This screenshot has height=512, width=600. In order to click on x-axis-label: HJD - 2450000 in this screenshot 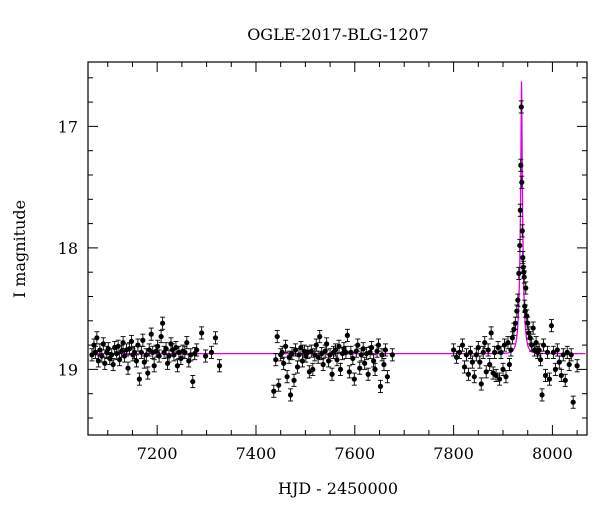, I will do `click(338, 488)`.